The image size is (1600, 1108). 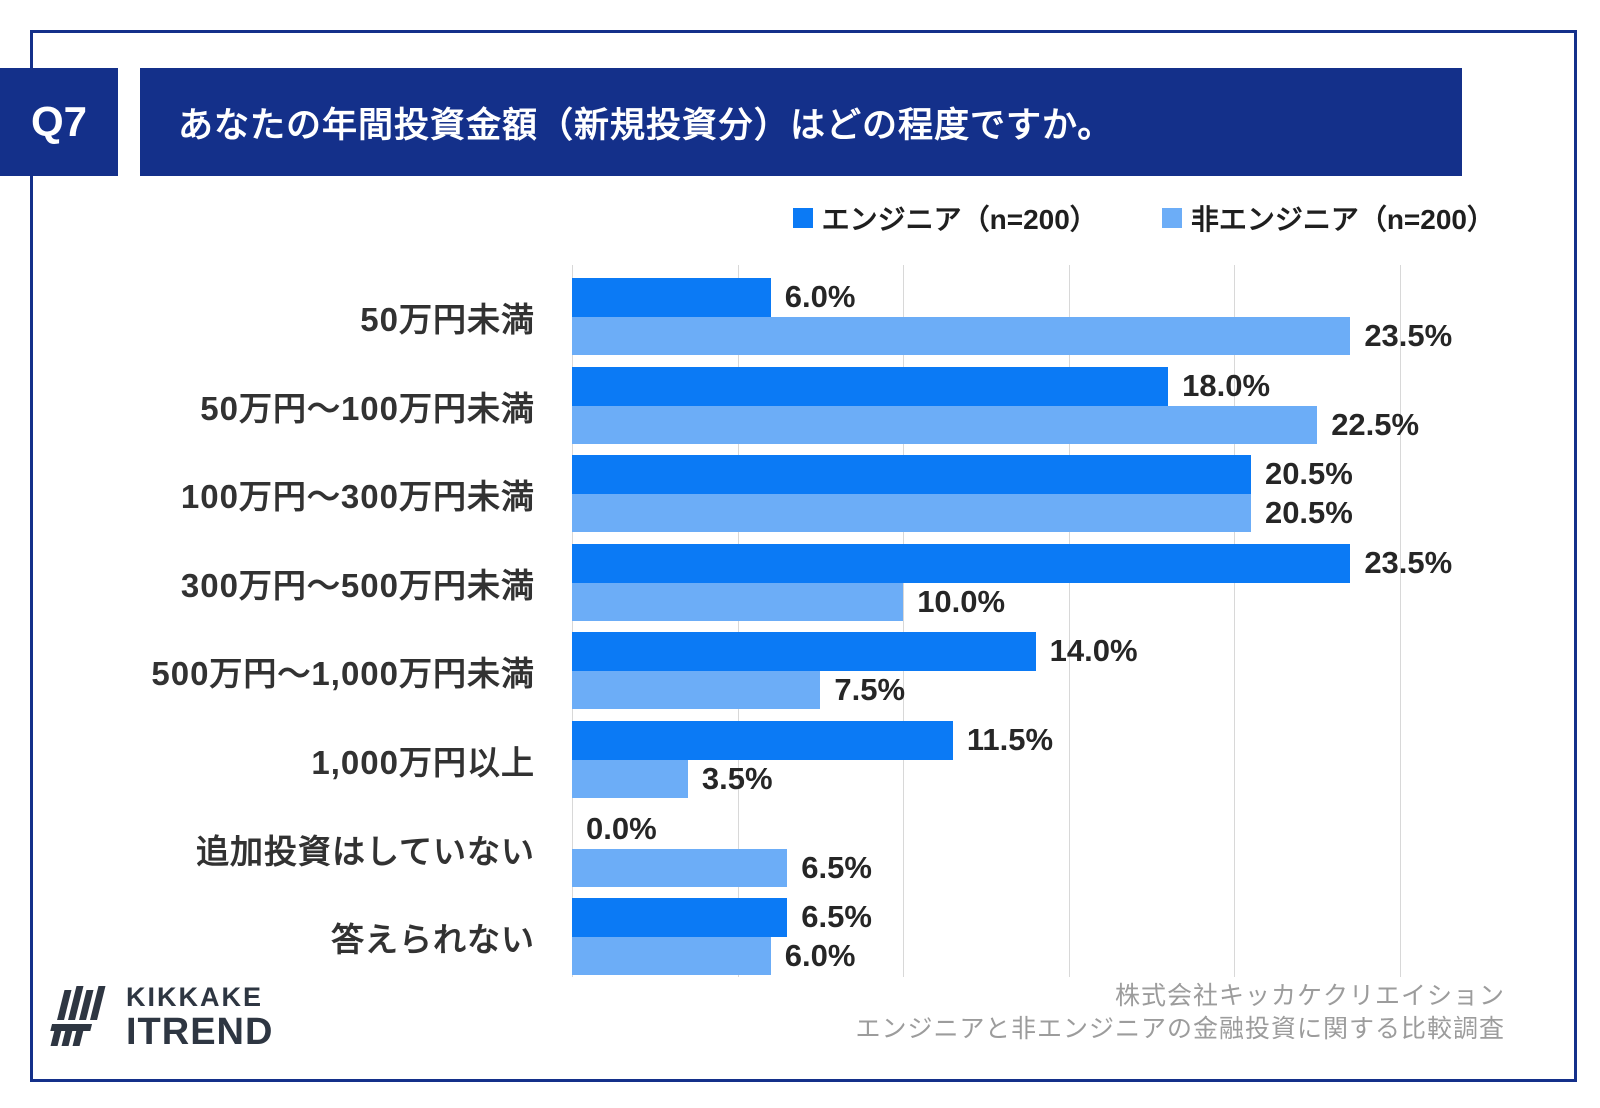 What do you see at coordinates (367, 408) in the screenshot?
I see `category-label: 50万円〜100万円未満` at bounding box center [367, 408].